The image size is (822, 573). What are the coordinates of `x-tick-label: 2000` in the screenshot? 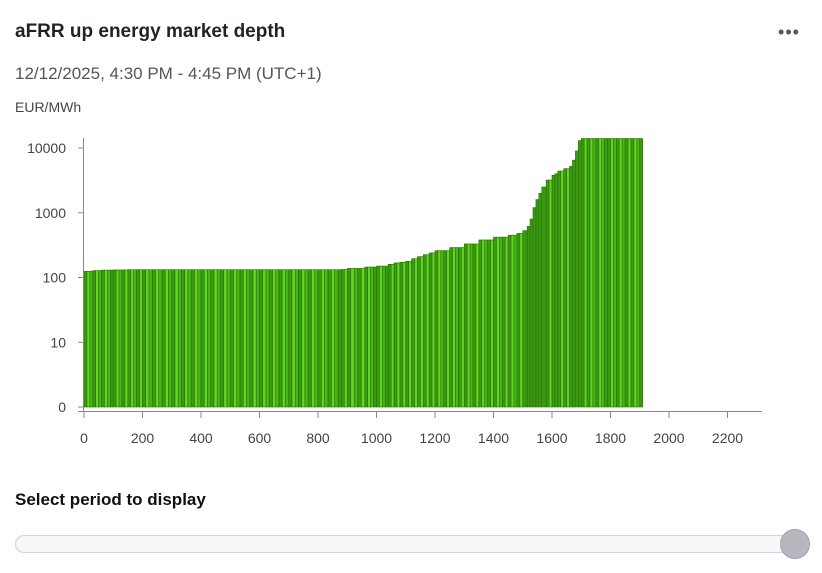 It's located at (668, 438).